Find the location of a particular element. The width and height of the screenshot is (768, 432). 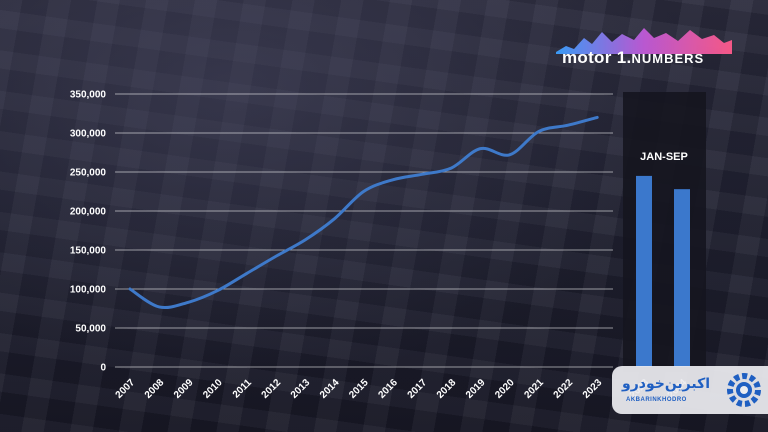

x-tick-label: 2013 is located at coordinates (301, 389).